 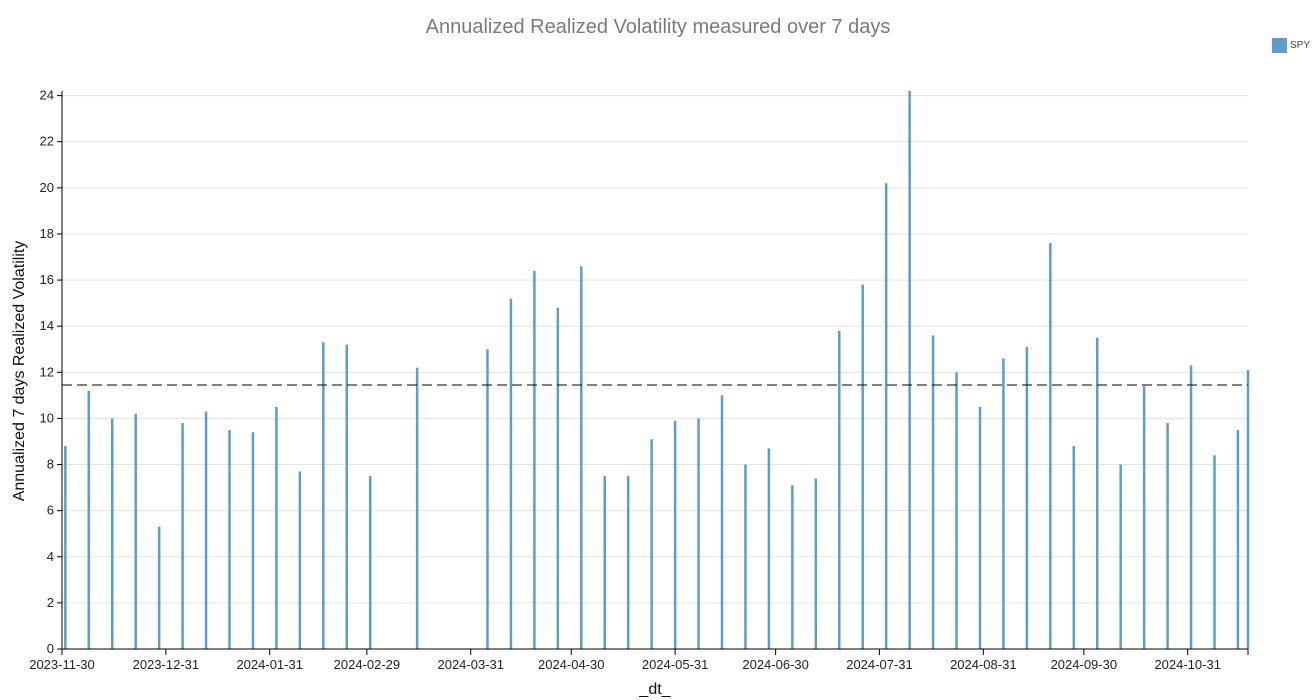 What do you see at coordinates (166, 664) in the screenshot?
I see `x-tick-label: 2023-12-31` at bounding box center [166, 664].